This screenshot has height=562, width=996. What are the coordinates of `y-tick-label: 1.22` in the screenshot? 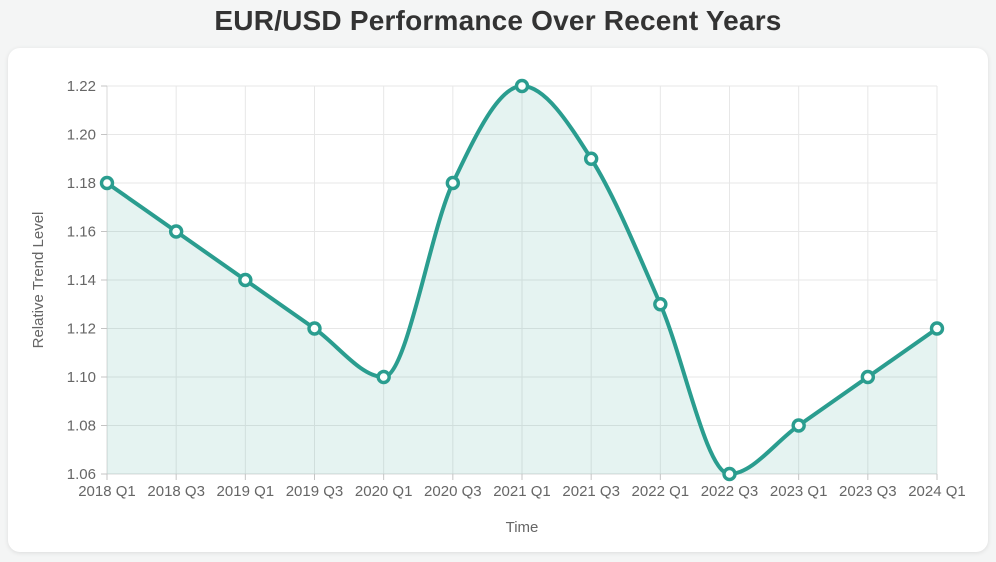 It's located at (81, 86).